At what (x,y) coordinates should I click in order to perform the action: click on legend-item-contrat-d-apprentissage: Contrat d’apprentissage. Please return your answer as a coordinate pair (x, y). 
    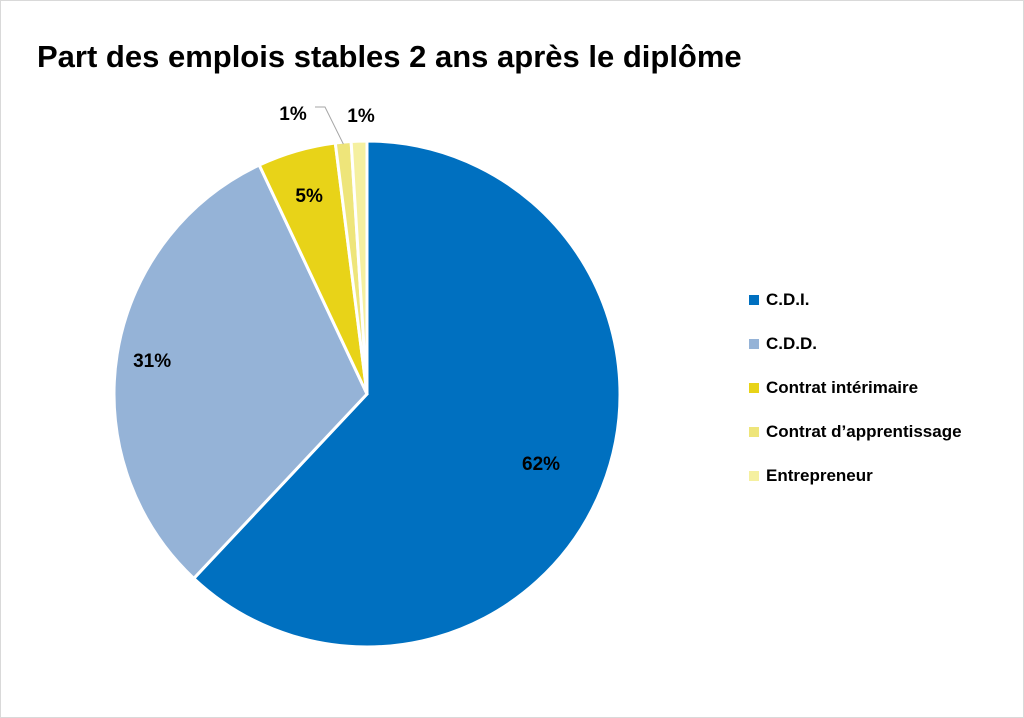
    Looking at the image, I should click on (855, 432).